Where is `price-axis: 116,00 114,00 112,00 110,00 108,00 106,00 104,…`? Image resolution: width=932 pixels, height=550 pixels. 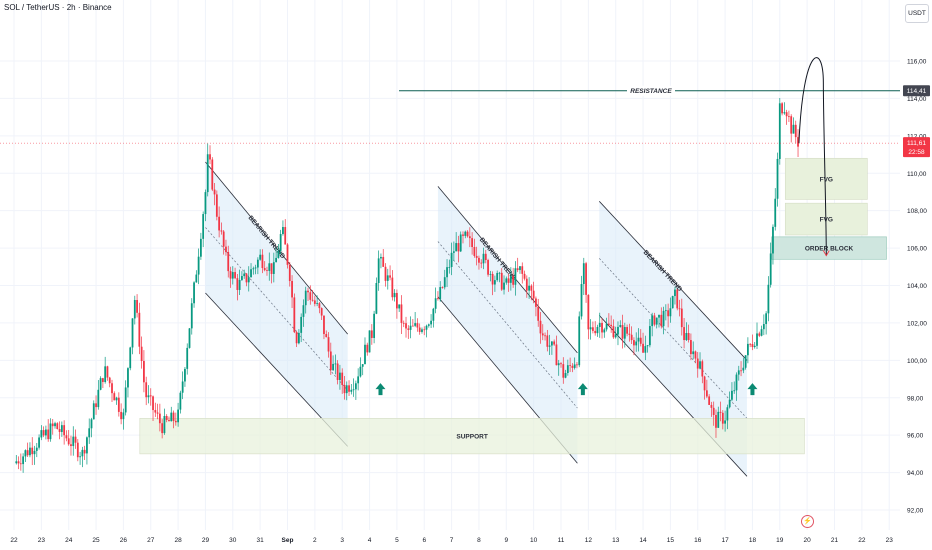 price-axis: 116,00 114,00 112,00 110,00 108,00 106,00 104,… is located at coordinates (916, 287).